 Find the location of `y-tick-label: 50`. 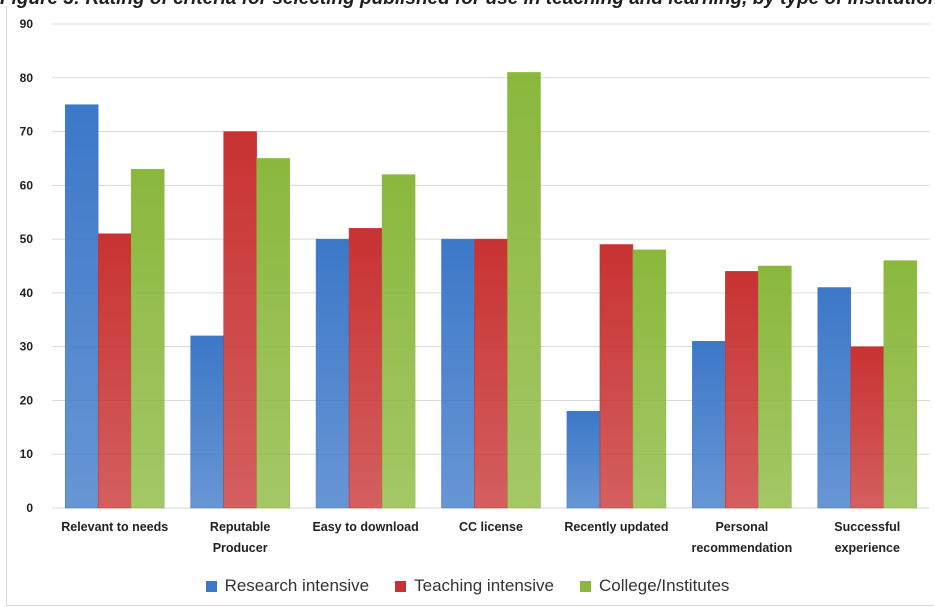

y-tick-label: 50 is located at coordinates (27, 239).